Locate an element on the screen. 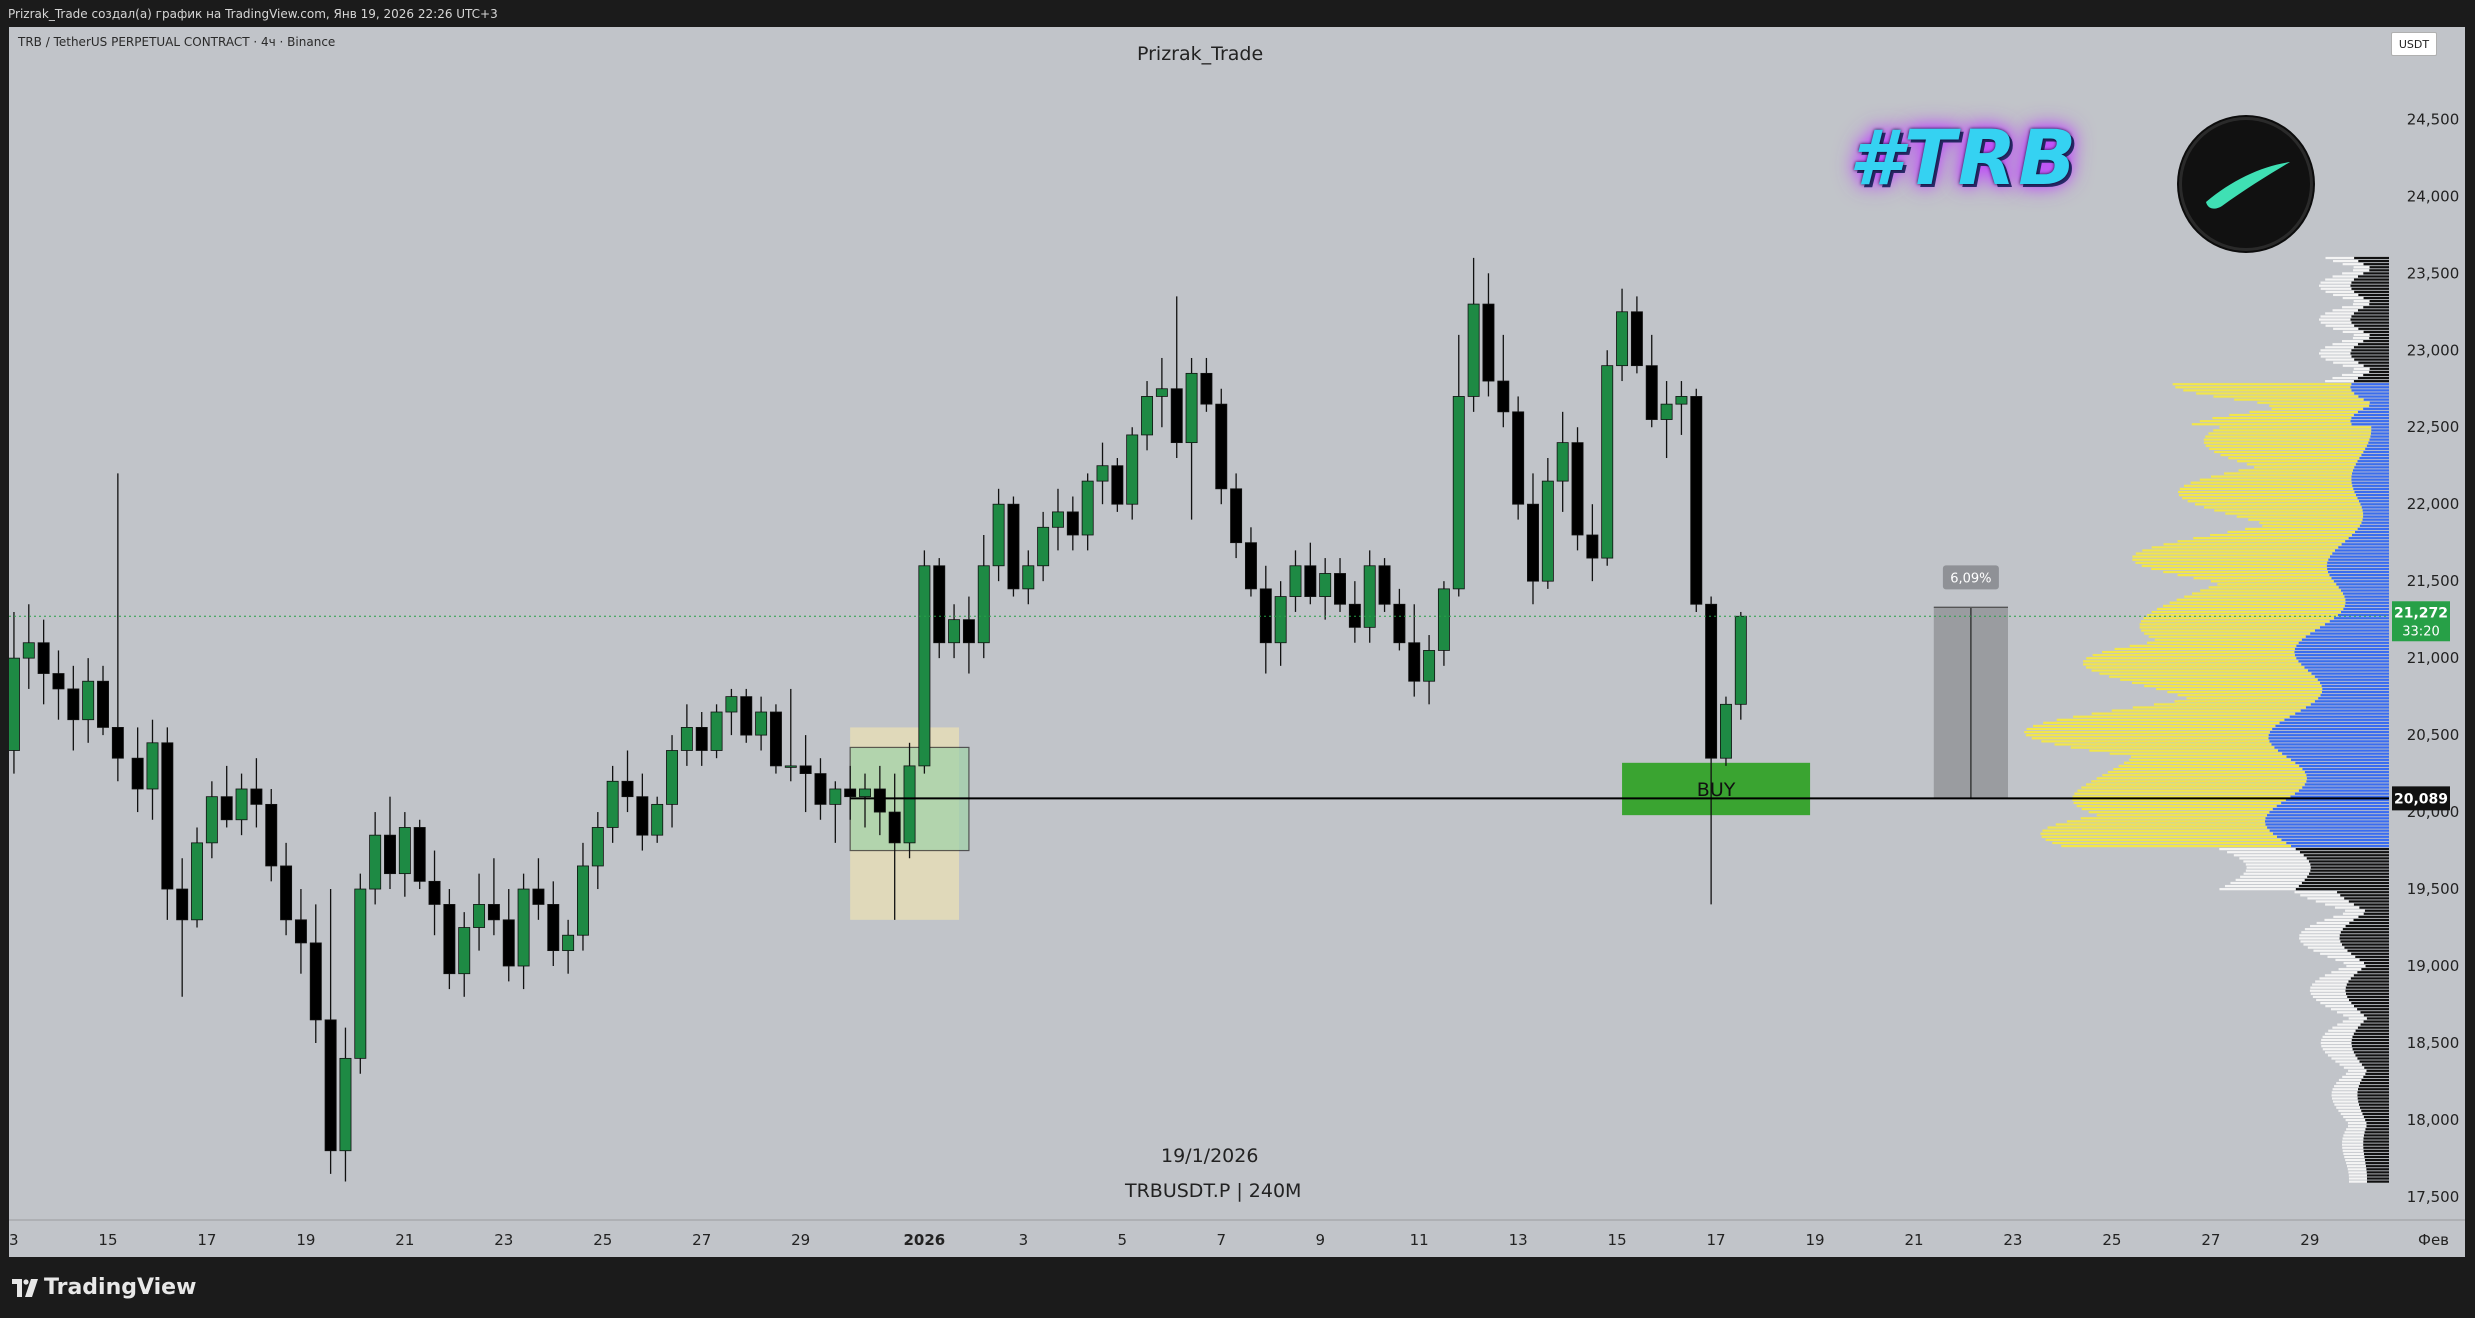  tradingview-logo: TradingView is located at coordinates (104, 1287).